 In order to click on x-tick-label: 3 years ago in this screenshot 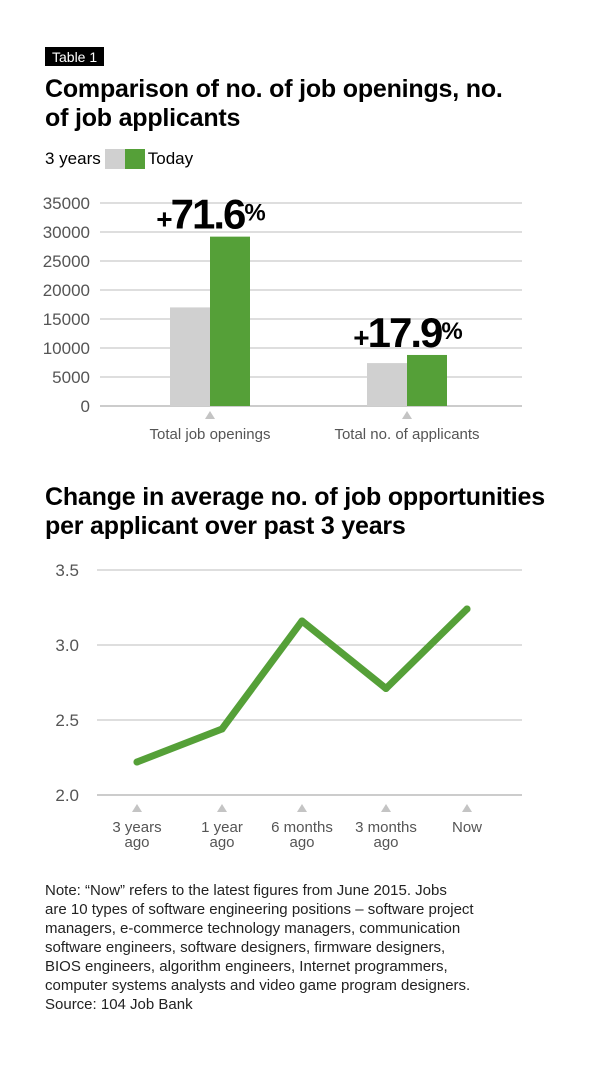, I will do `click(136, 835)`.